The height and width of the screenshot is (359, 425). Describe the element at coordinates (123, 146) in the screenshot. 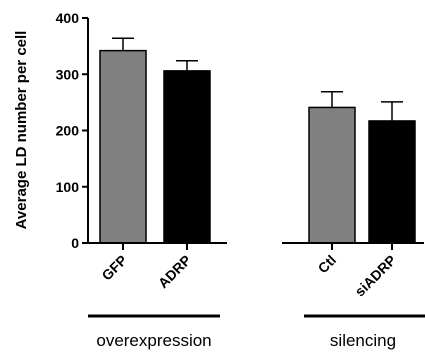

I see `bar-gfp` at that location.